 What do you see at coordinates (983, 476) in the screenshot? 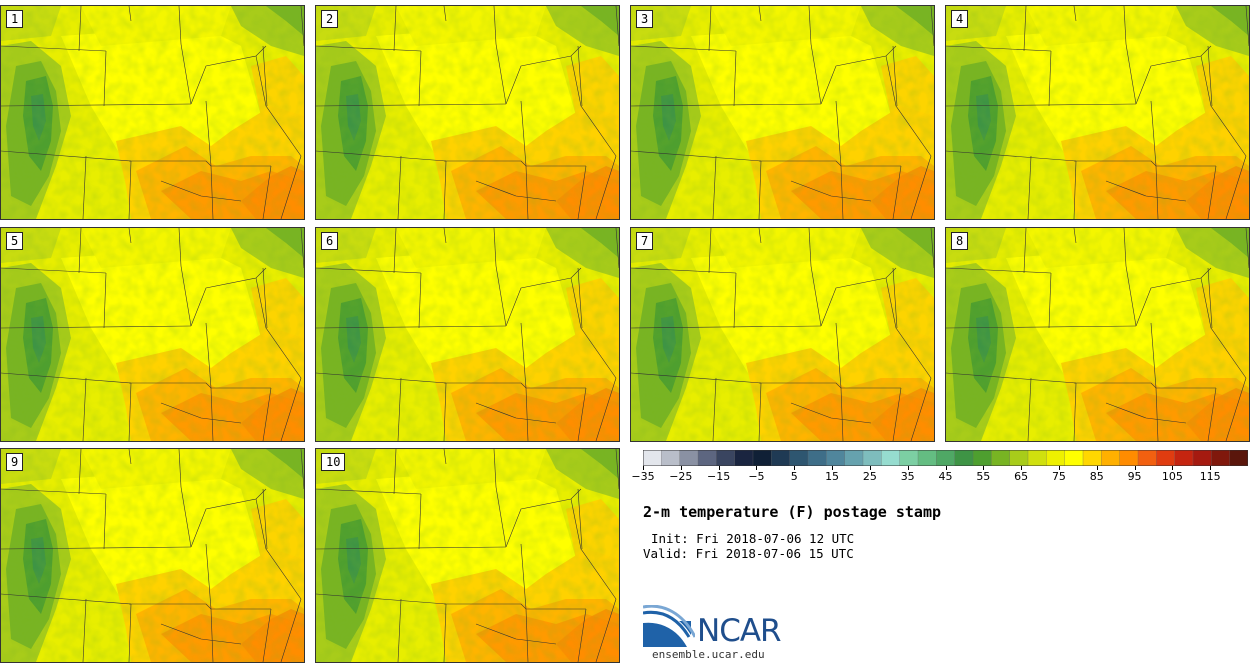
I see `colorbar-tick-label: 55` at bounding box center [983, 476].